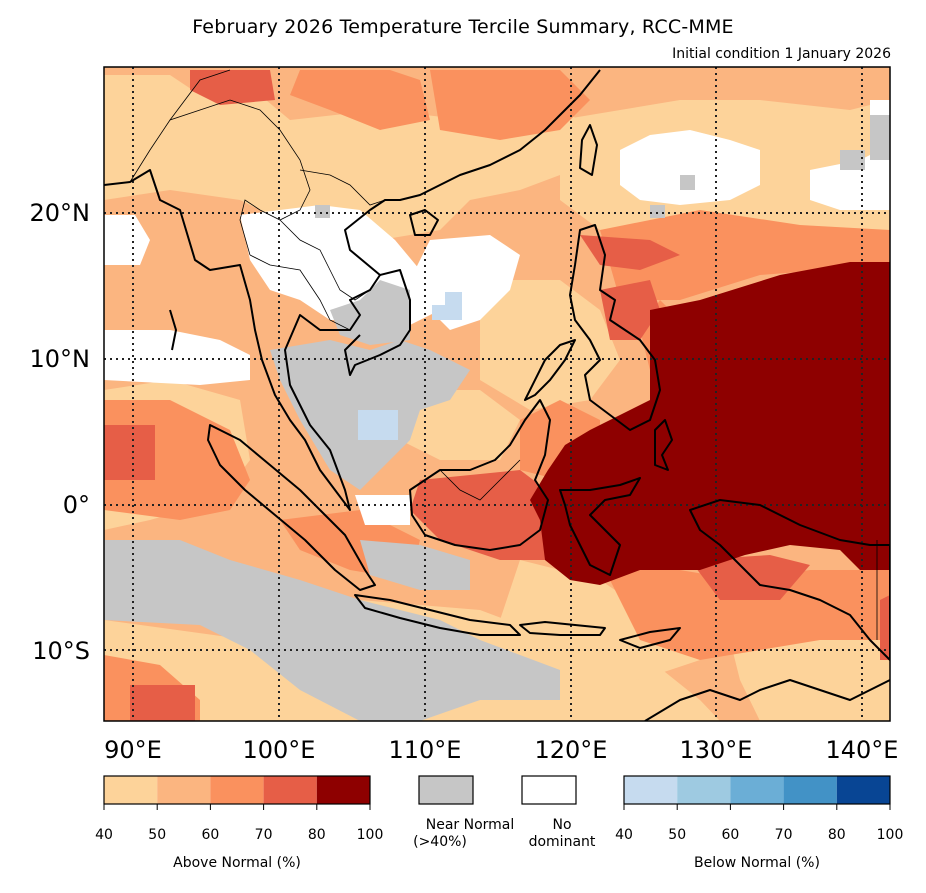  Describe the element at coordinates (562, 842) in the screenshot. I see `no-dominant-label-line2: dominant` at that location.